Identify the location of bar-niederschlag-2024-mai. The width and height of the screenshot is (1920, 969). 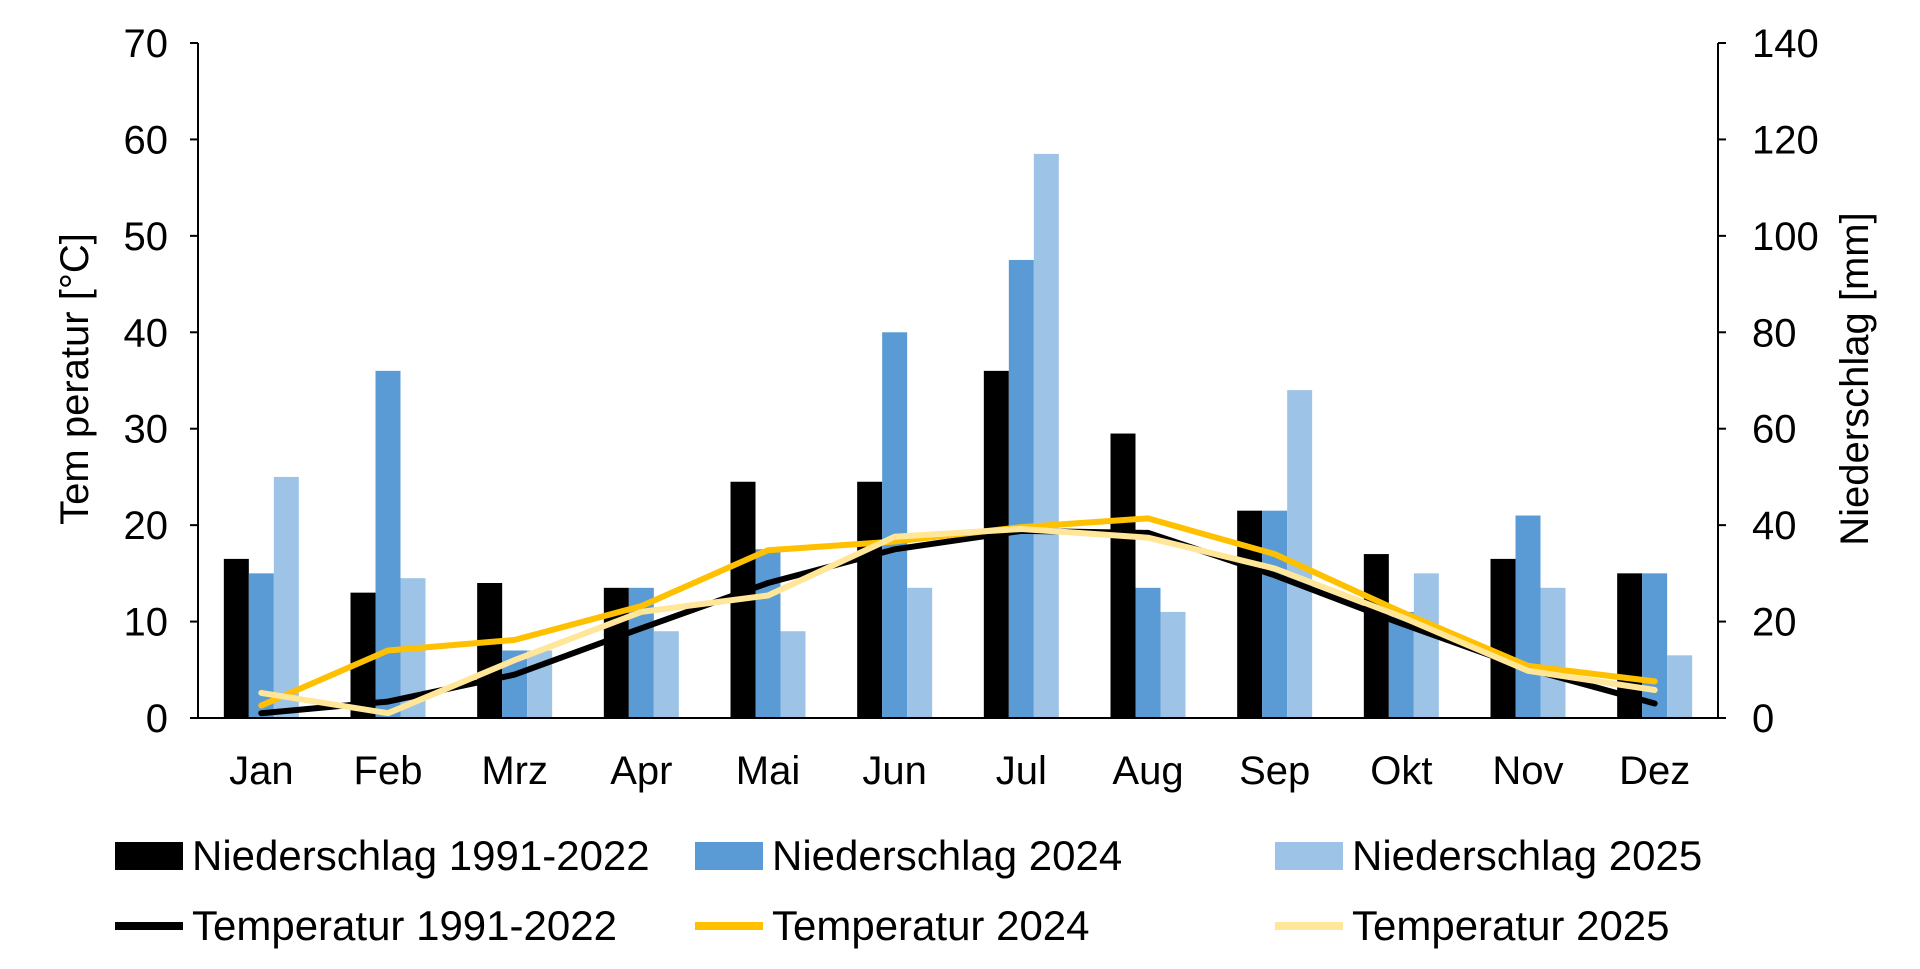
(768, 633).